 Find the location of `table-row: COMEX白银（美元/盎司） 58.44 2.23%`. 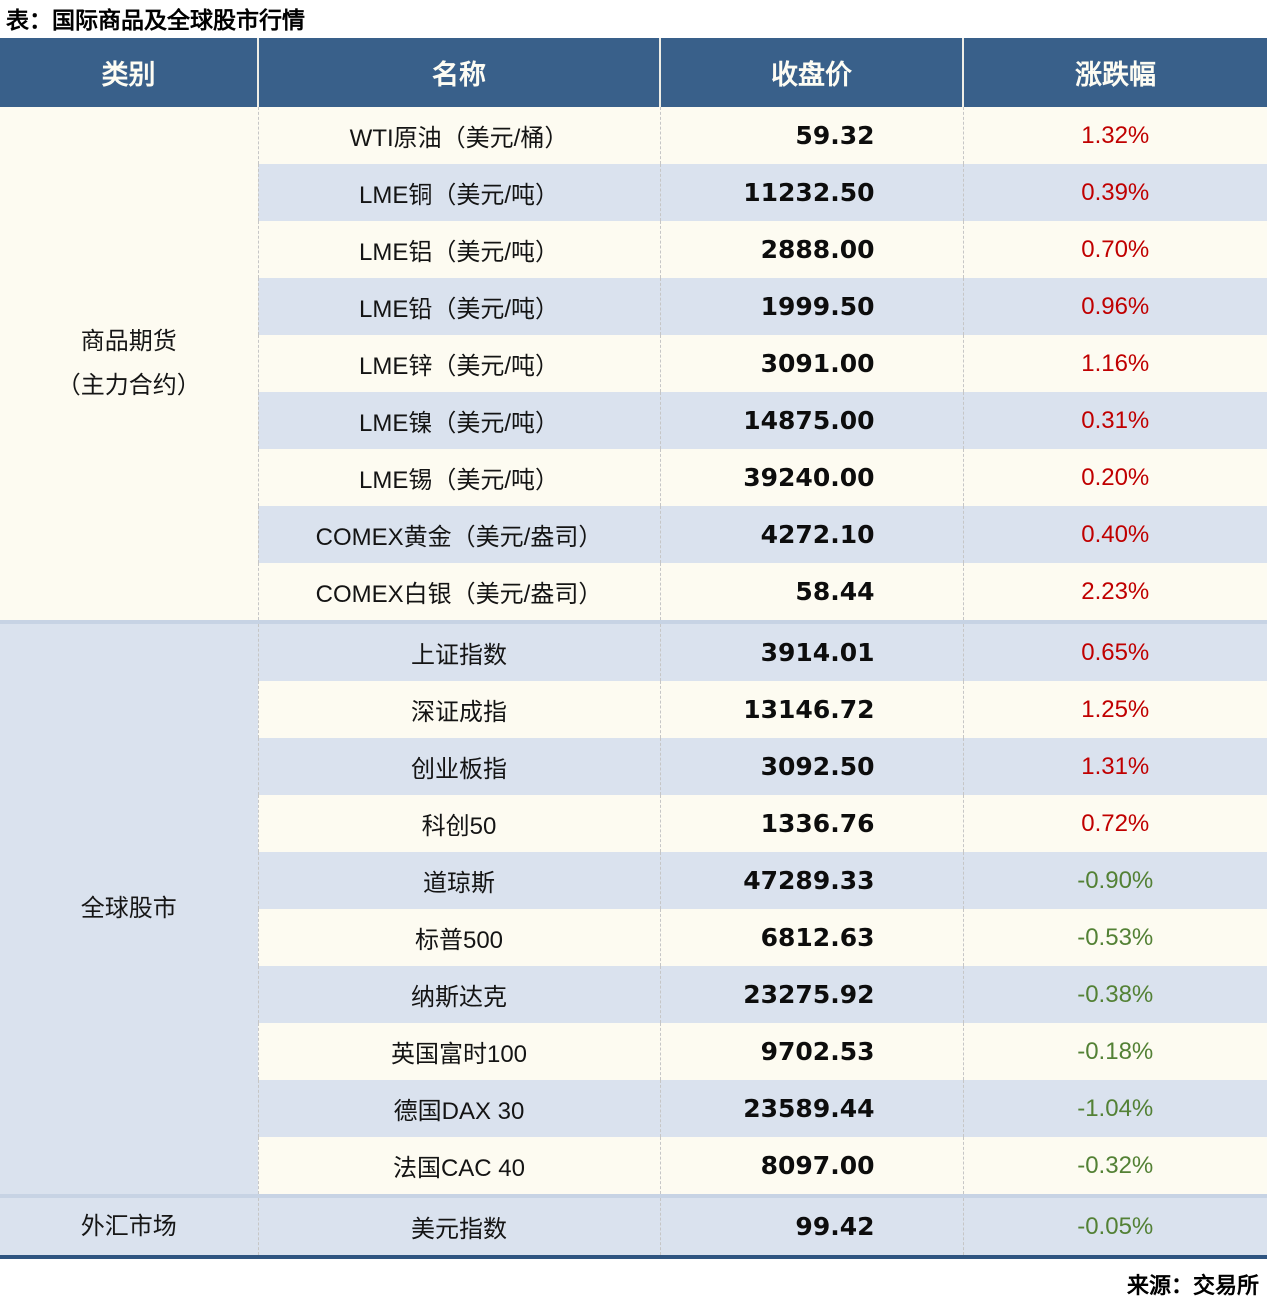

table-row: COMEX白银（美元/盎司） 58.44 2.23% is located at coordinates (633, 592).